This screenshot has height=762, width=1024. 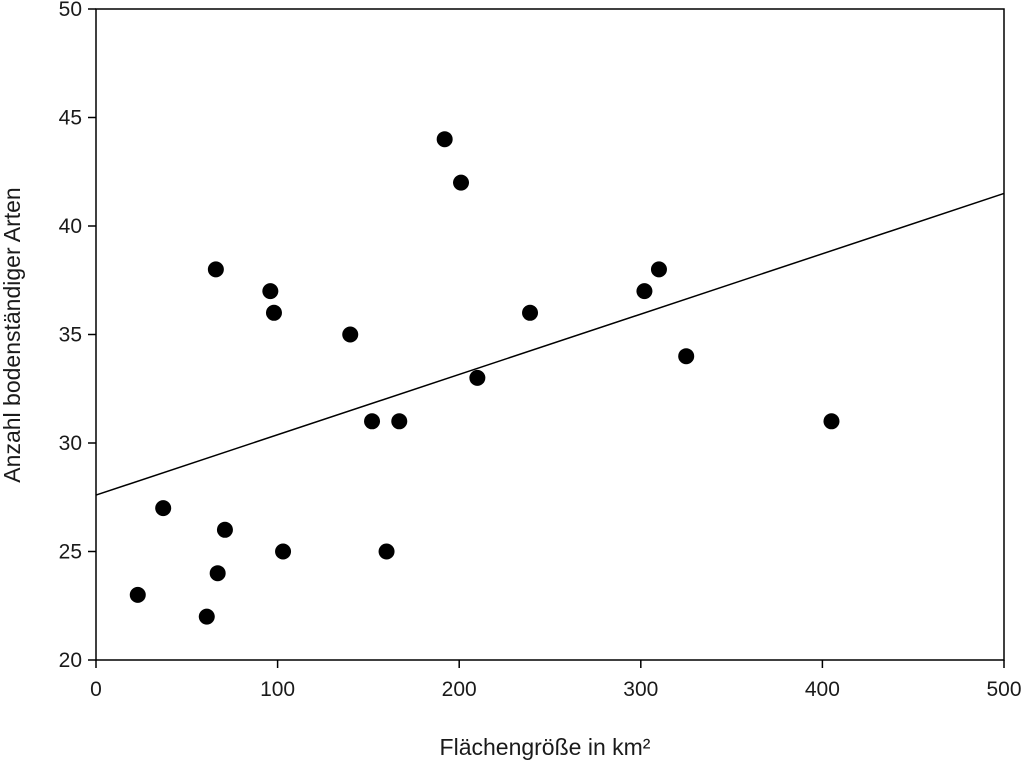 I want to click on x-tick-label: 200, so click(x=459, y=689).